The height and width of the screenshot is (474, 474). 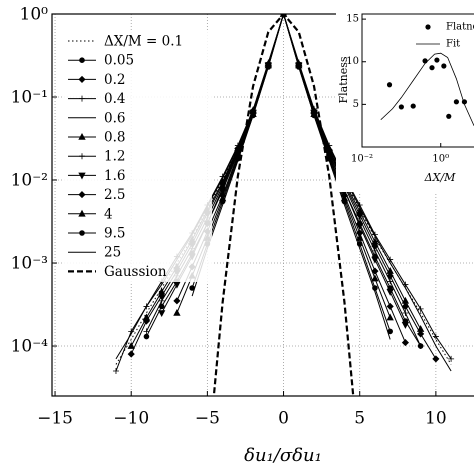 What do you see at coordinates (108, 214) in the screenshot?
I see `legend-label: 4` at bounding box center [108, 214].